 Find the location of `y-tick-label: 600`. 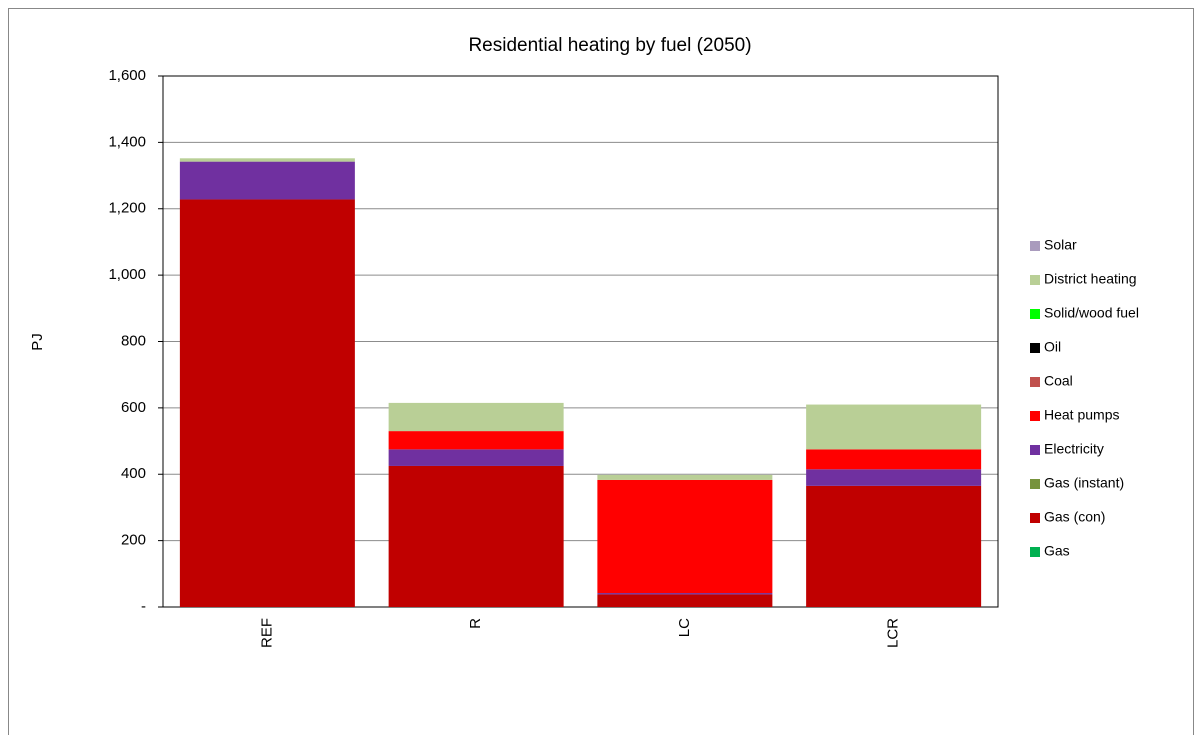

y-tick-label: 600 is located at coordinates (133, 407).